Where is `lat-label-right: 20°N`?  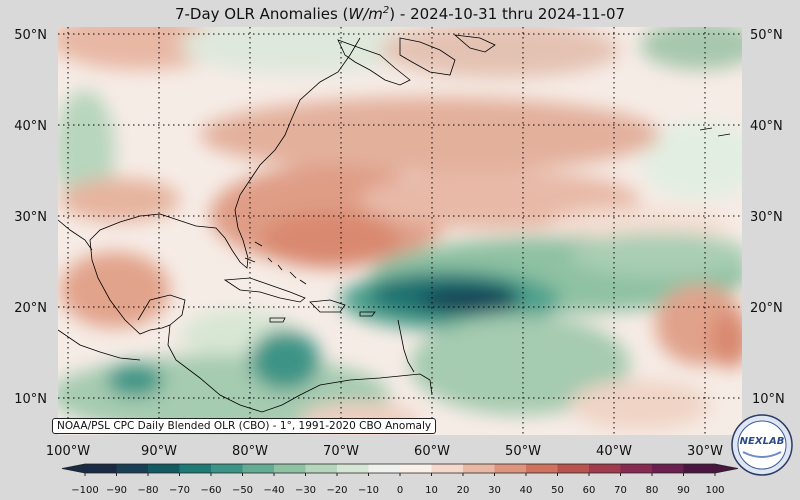
lat-label-right: 20°N is located at coordinates (766, 308).